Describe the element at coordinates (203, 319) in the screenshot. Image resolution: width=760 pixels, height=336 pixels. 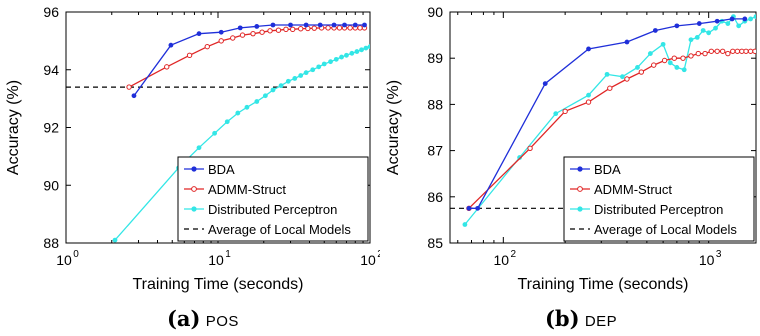
I see `caption-a: (a) POS` at that location.